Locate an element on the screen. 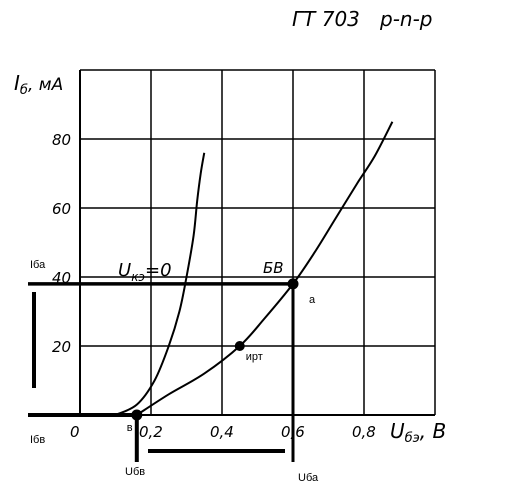 The height and width of the screenshot is (491, 522). chart-subtitle: p-n-p is located at coordinates (406, 19).